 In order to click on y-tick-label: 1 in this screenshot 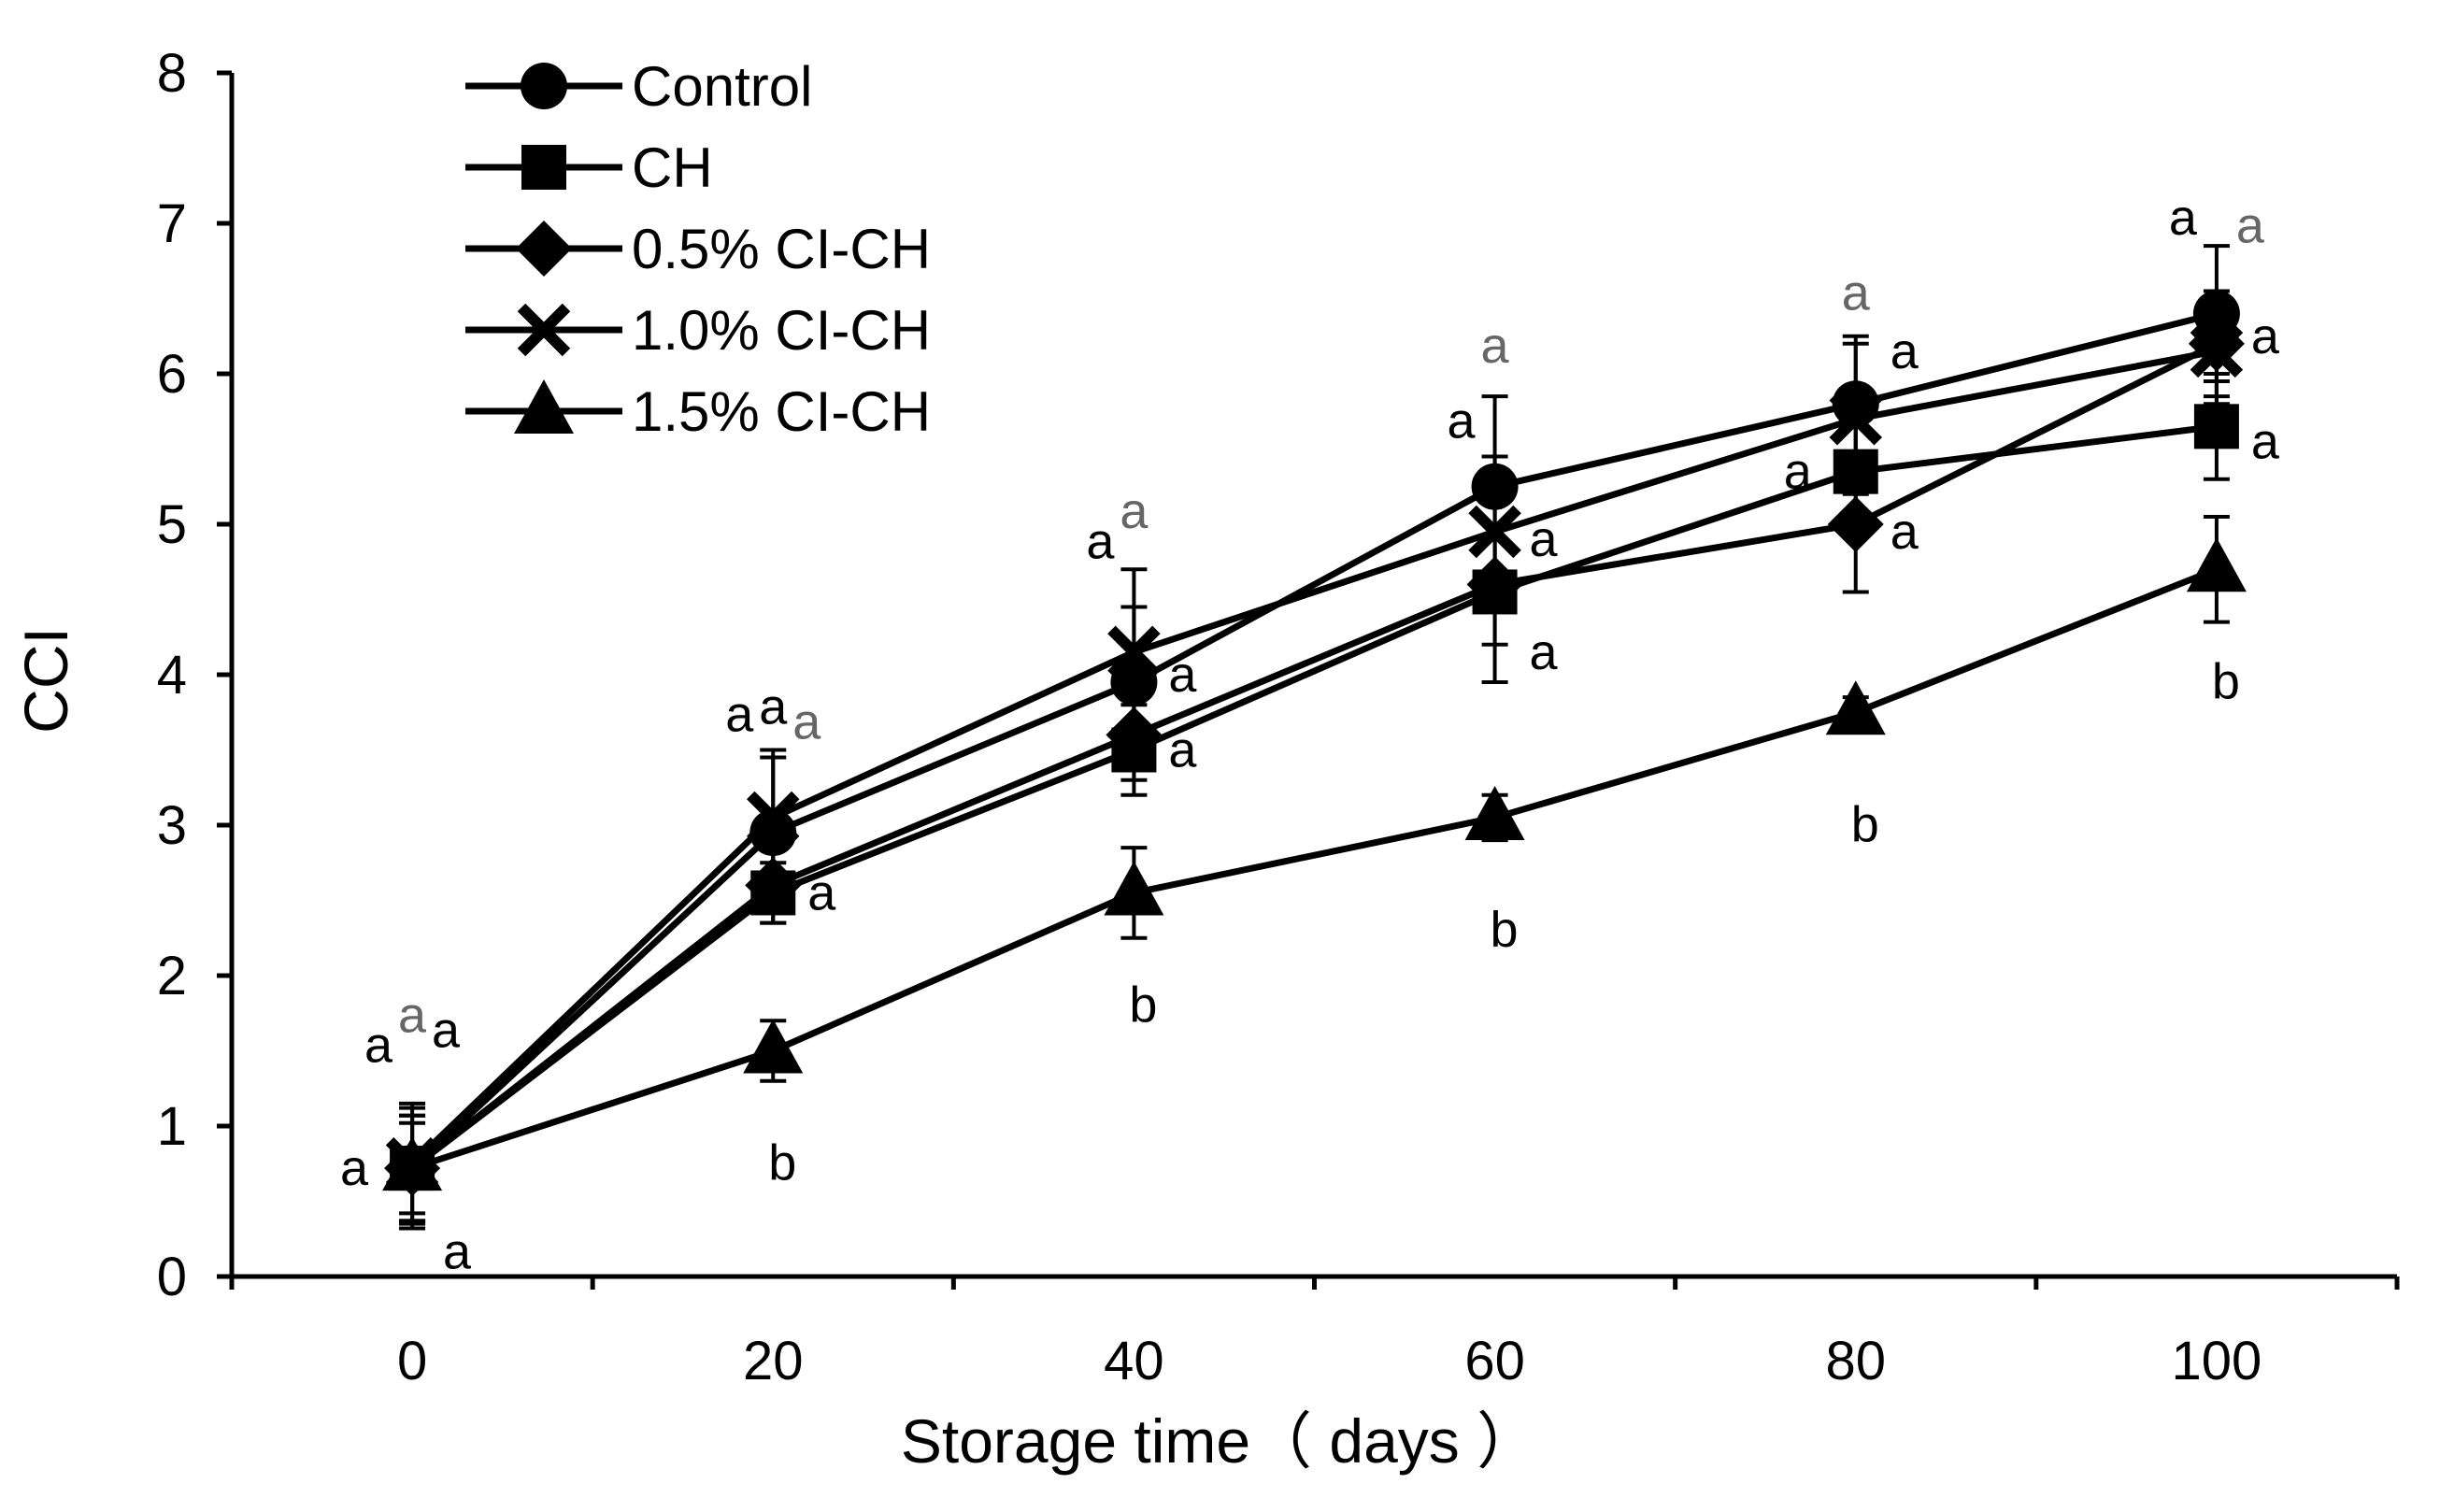, I will do `click(172, 1126)`.